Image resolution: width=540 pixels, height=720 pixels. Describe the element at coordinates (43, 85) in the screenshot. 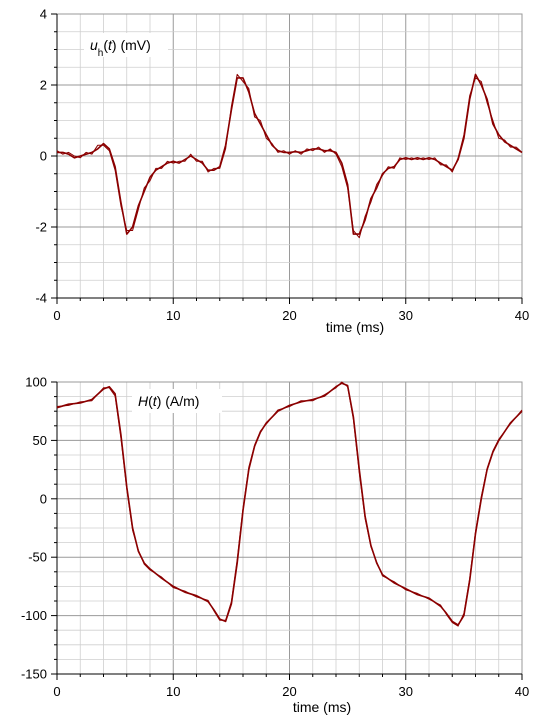

I see `y-tick-label: 2` at that location.